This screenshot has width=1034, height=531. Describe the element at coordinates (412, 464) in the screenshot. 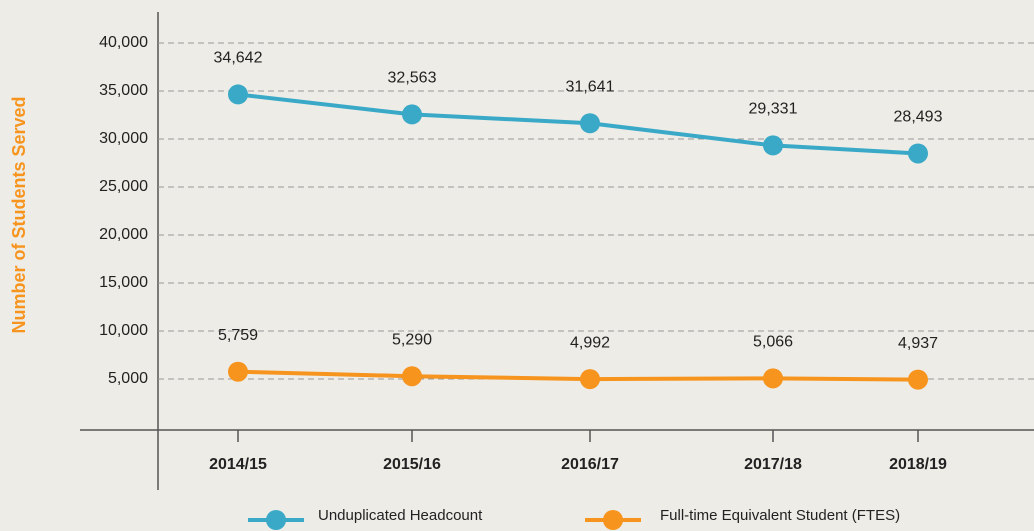

I see `x-tick-label: 2015/16` at that location.